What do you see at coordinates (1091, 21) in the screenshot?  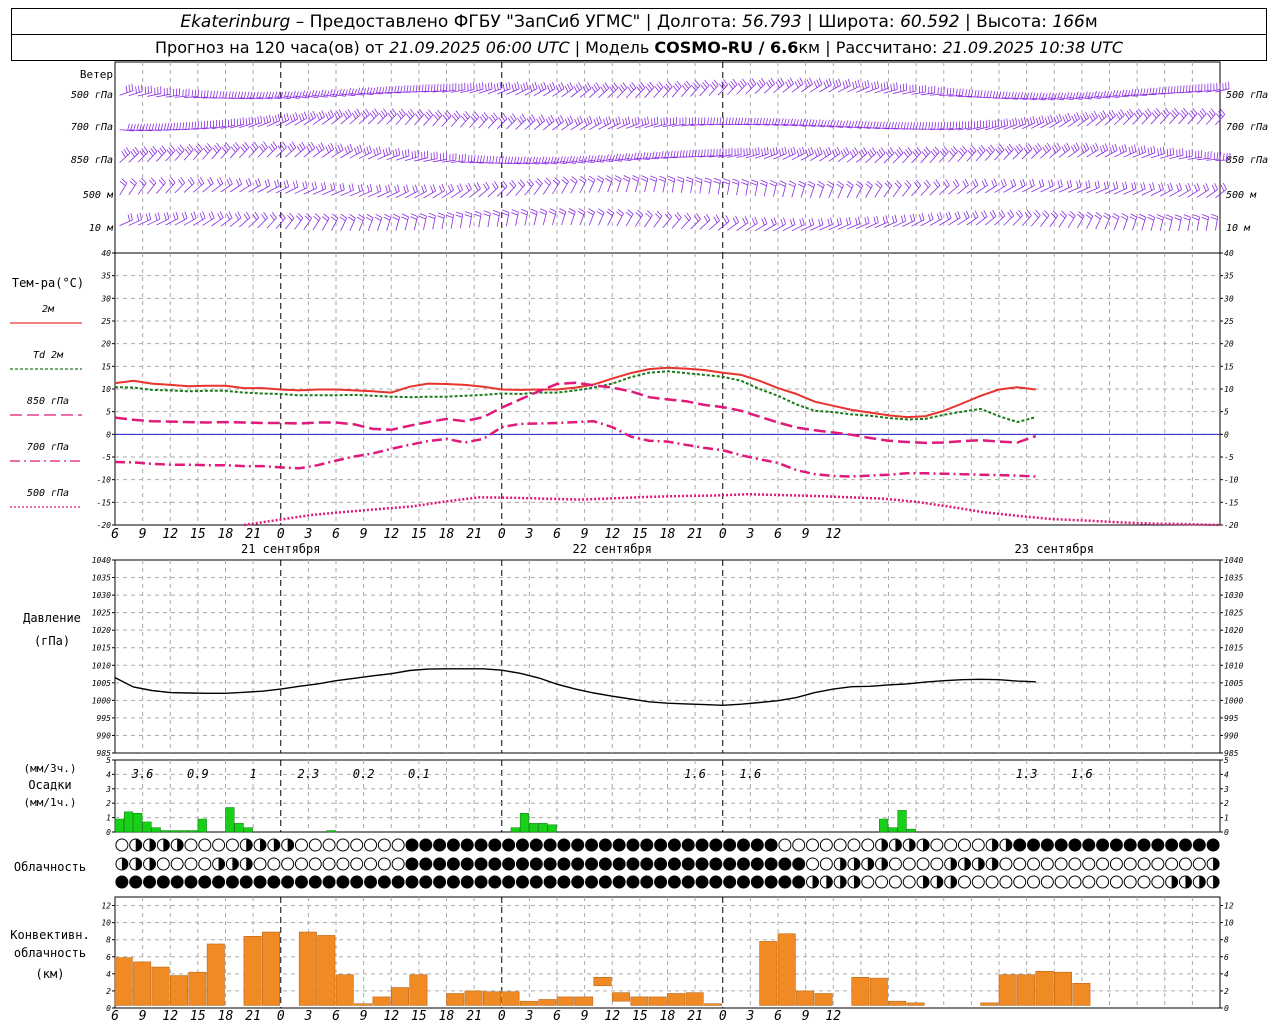 I see `altitude-unit: м` at bounding box center [1091, 21].